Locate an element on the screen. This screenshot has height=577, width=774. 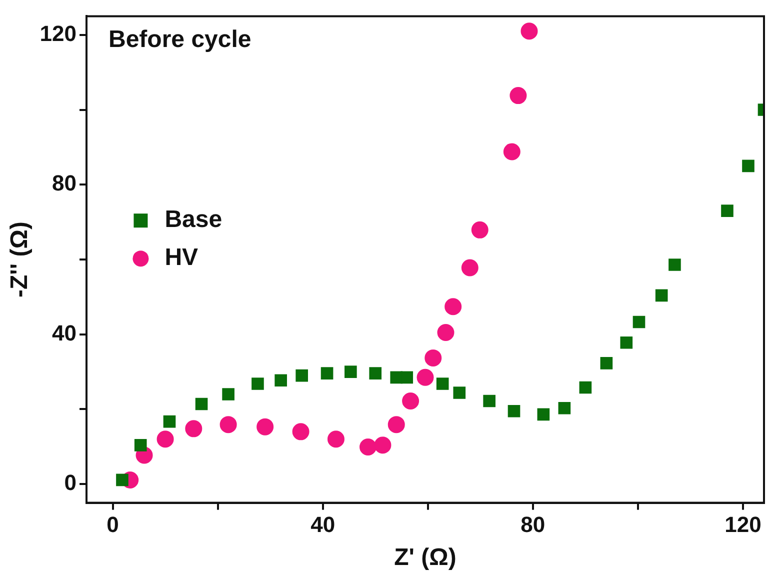
annotation: Before cycle is located at coordinates (180, 39).